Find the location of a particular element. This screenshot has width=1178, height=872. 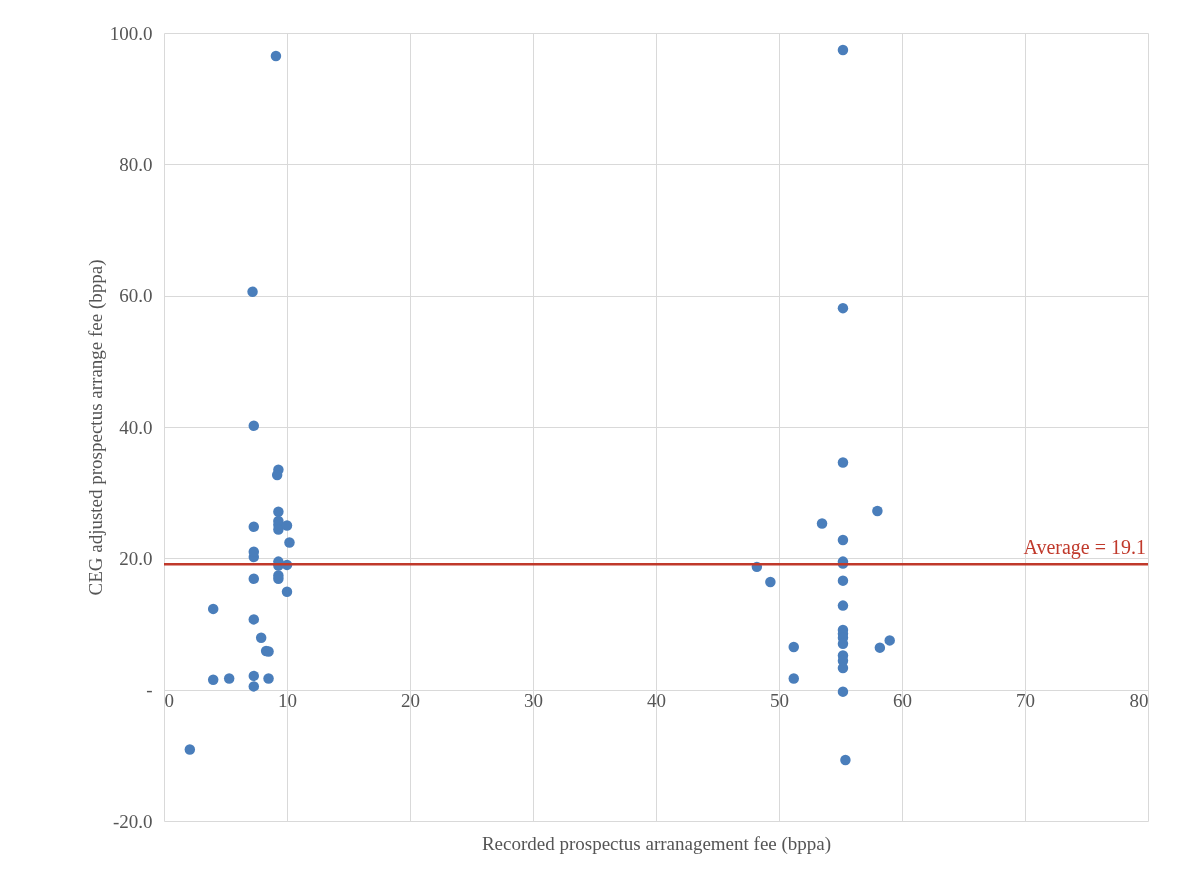

x-tick-label: 70 is located at coordinates (1025, 701).